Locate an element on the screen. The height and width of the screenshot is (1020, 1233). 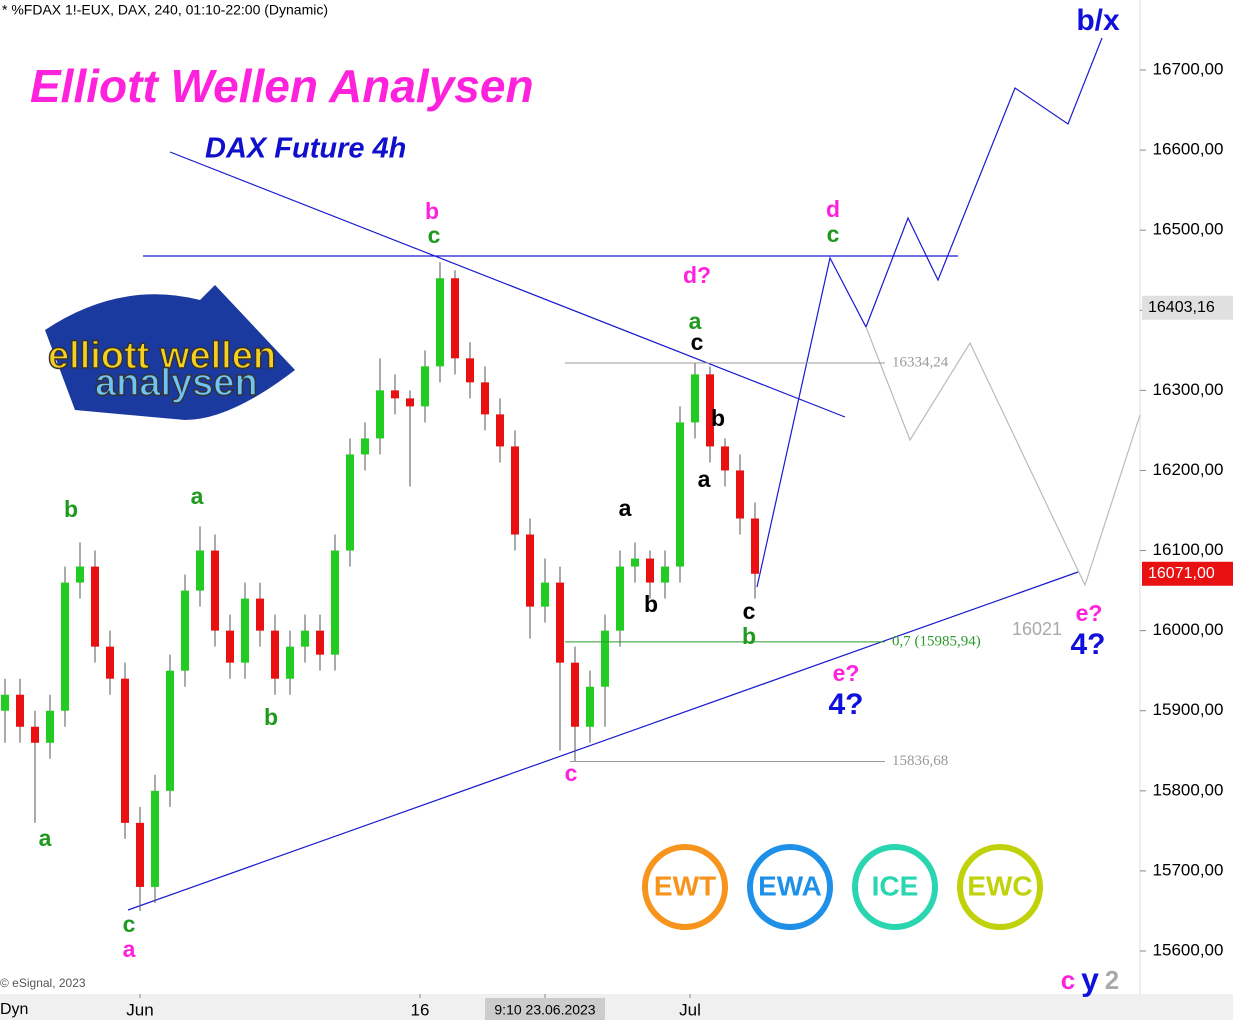
price-tag-label: 16403,16 is located at coordinates (1181, 307).